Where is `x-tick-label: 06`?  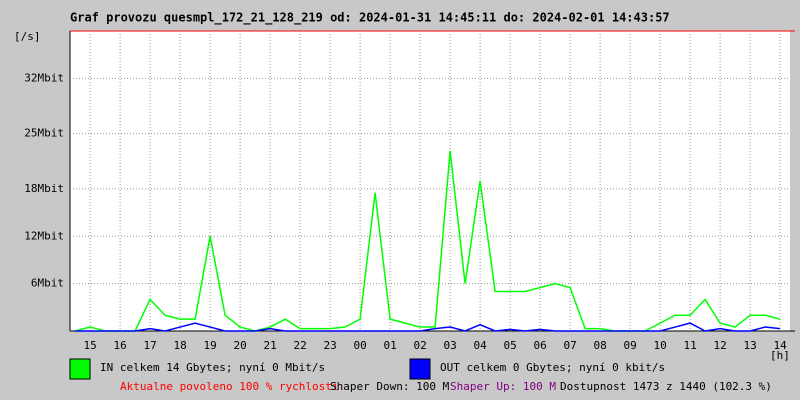
x-tick-label: 06 is located at coordinates (539, 345).